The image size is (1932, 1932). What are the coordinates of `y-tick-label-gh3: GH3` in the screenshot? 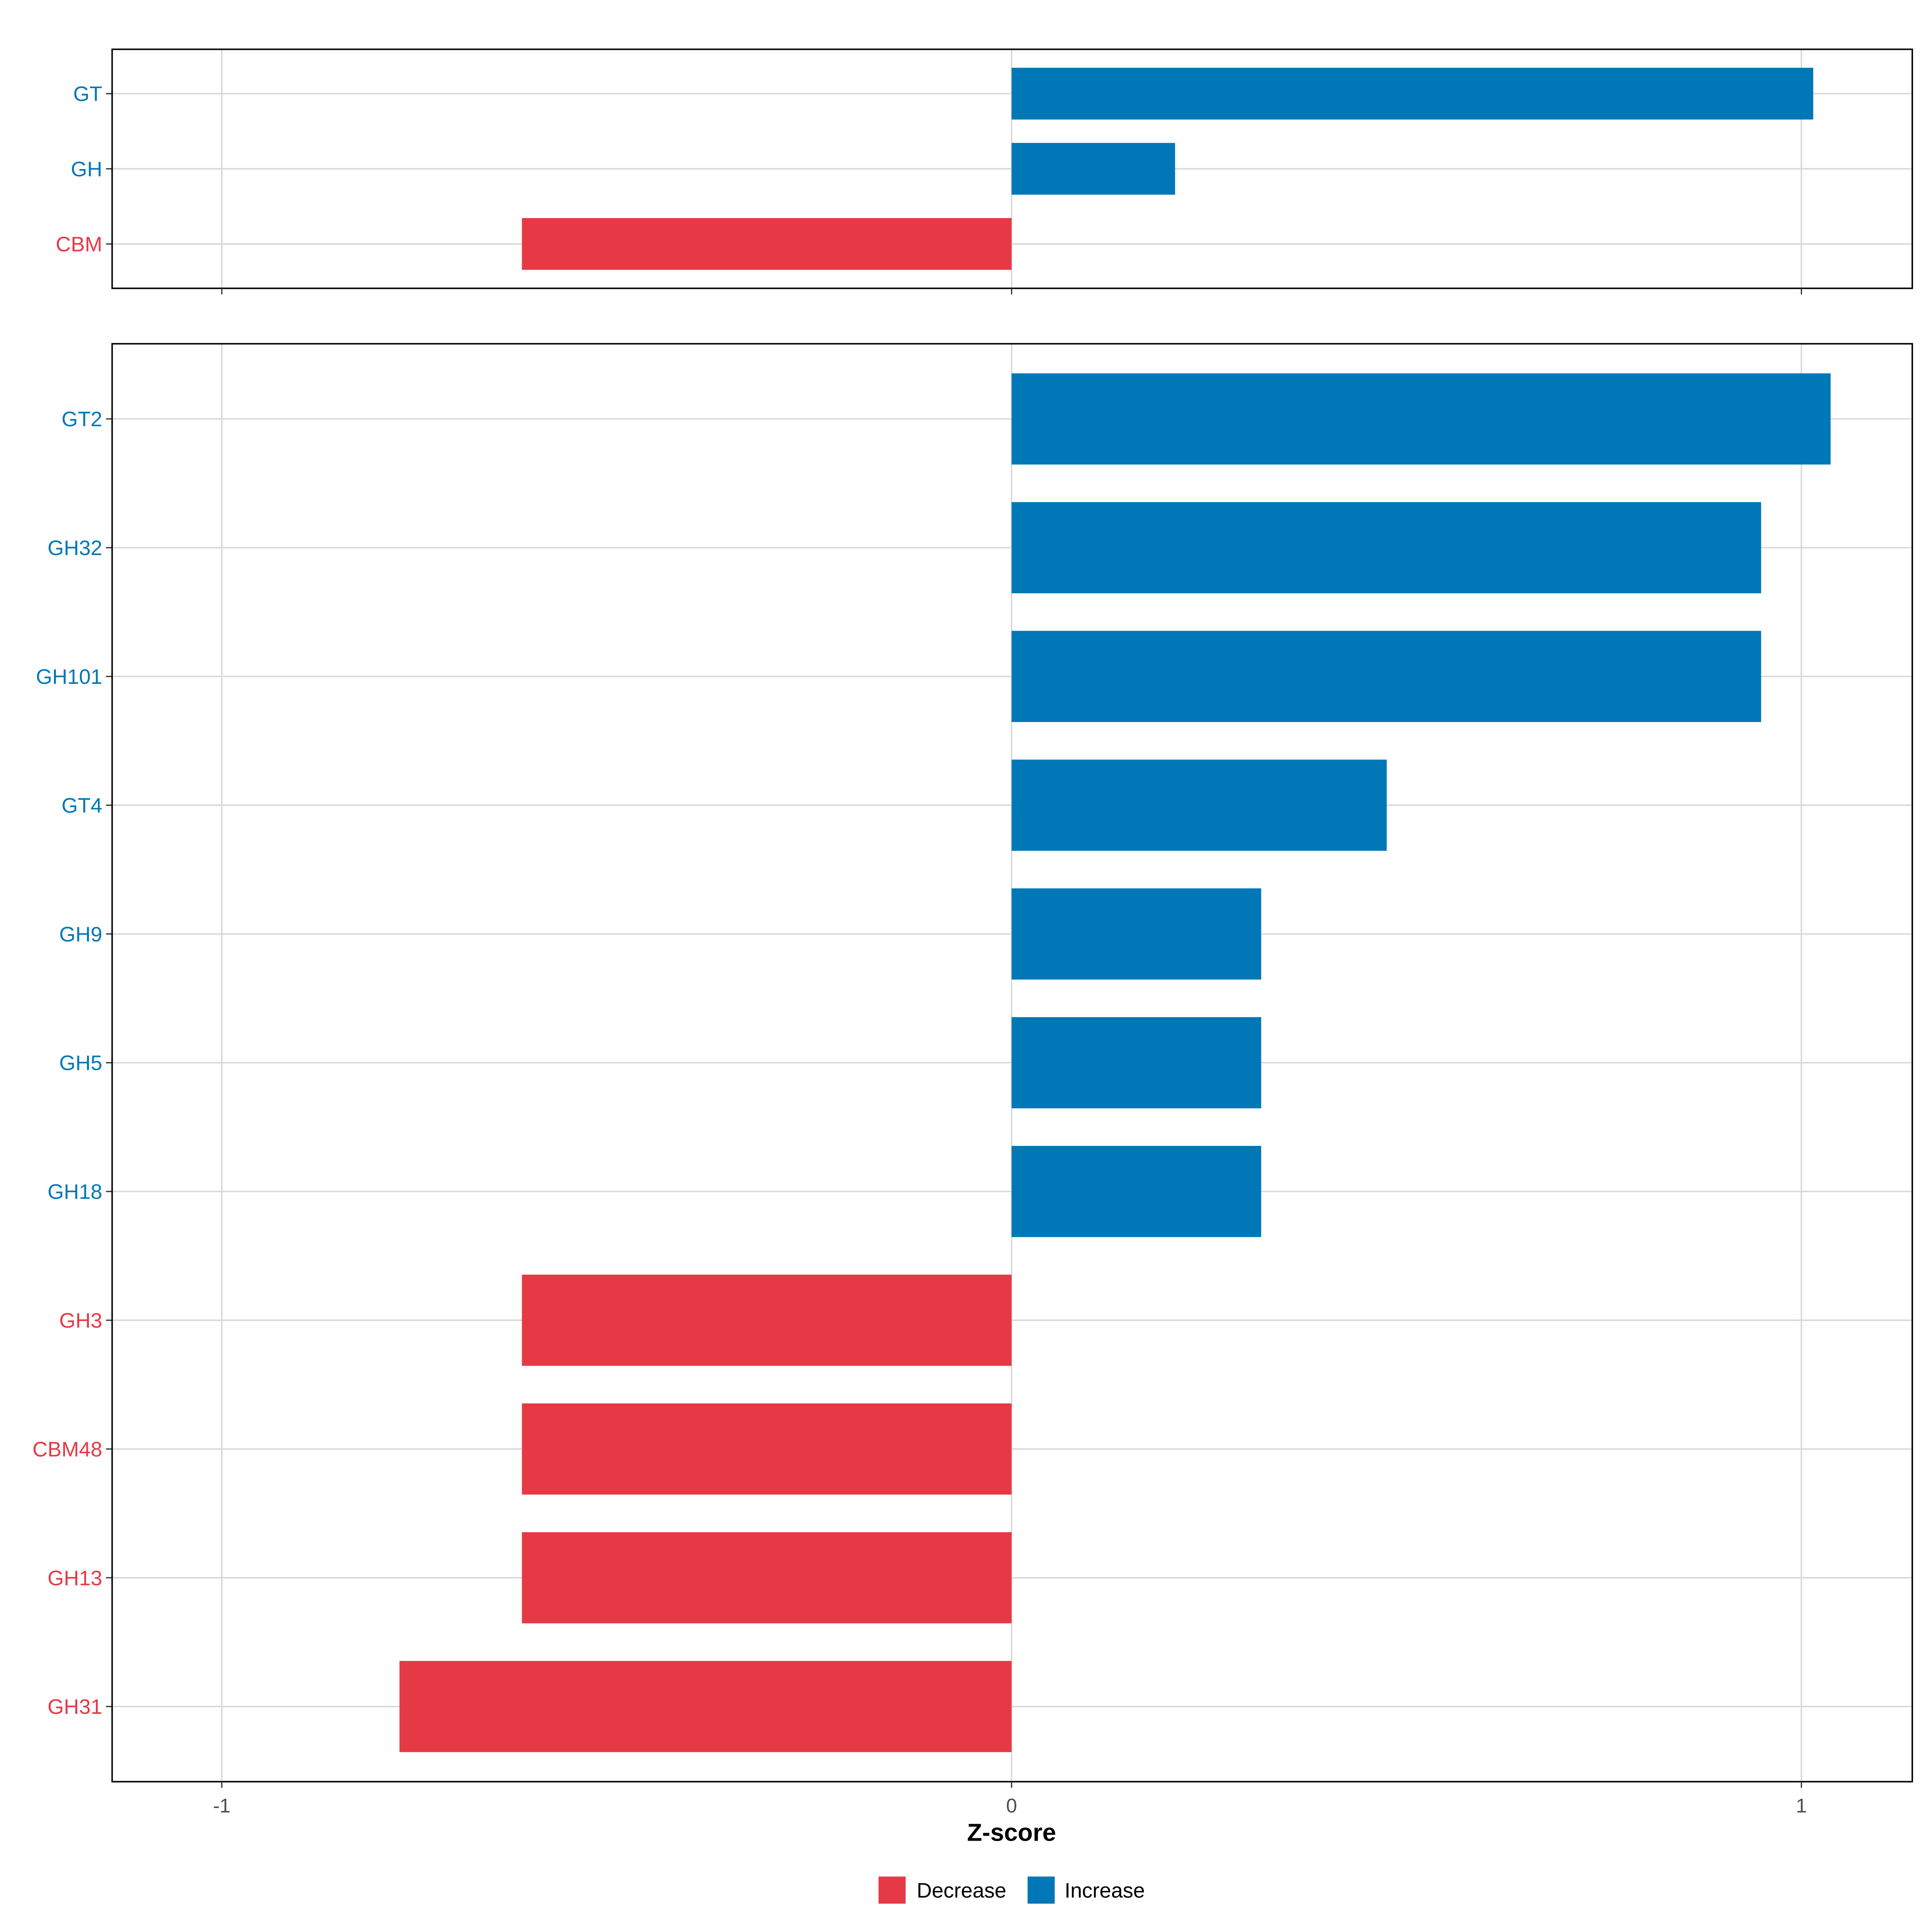 It's located at (80, 1320).